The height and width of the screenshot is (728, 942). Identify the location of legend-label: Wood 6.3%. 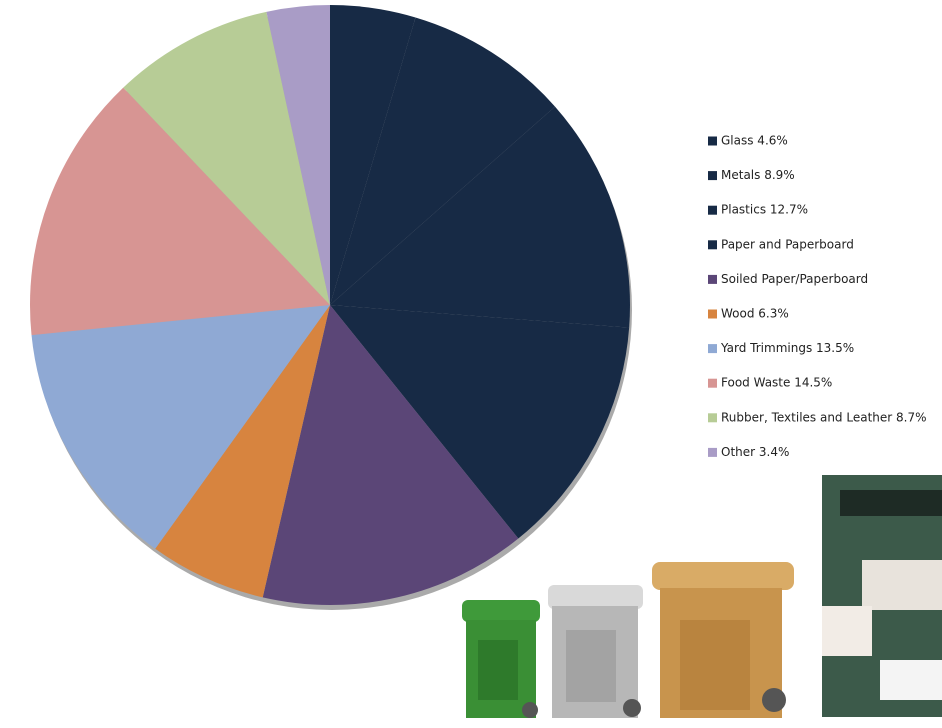
(755, 314).